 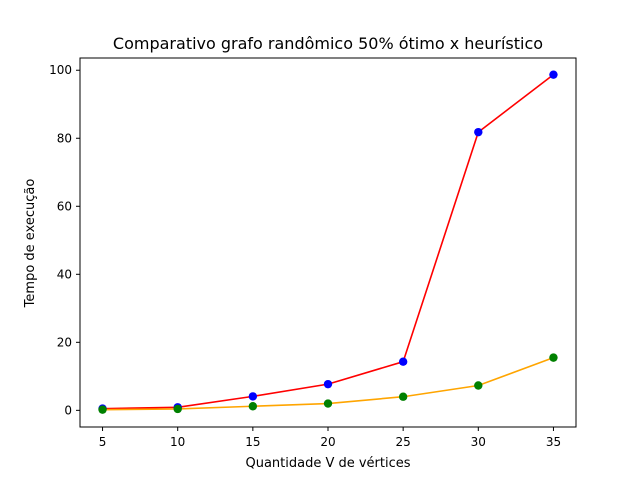 What do you see at coordinates (60, 70) in the screenshot?
I see `y-tick-label: 100` at bounding box center [60, 70].